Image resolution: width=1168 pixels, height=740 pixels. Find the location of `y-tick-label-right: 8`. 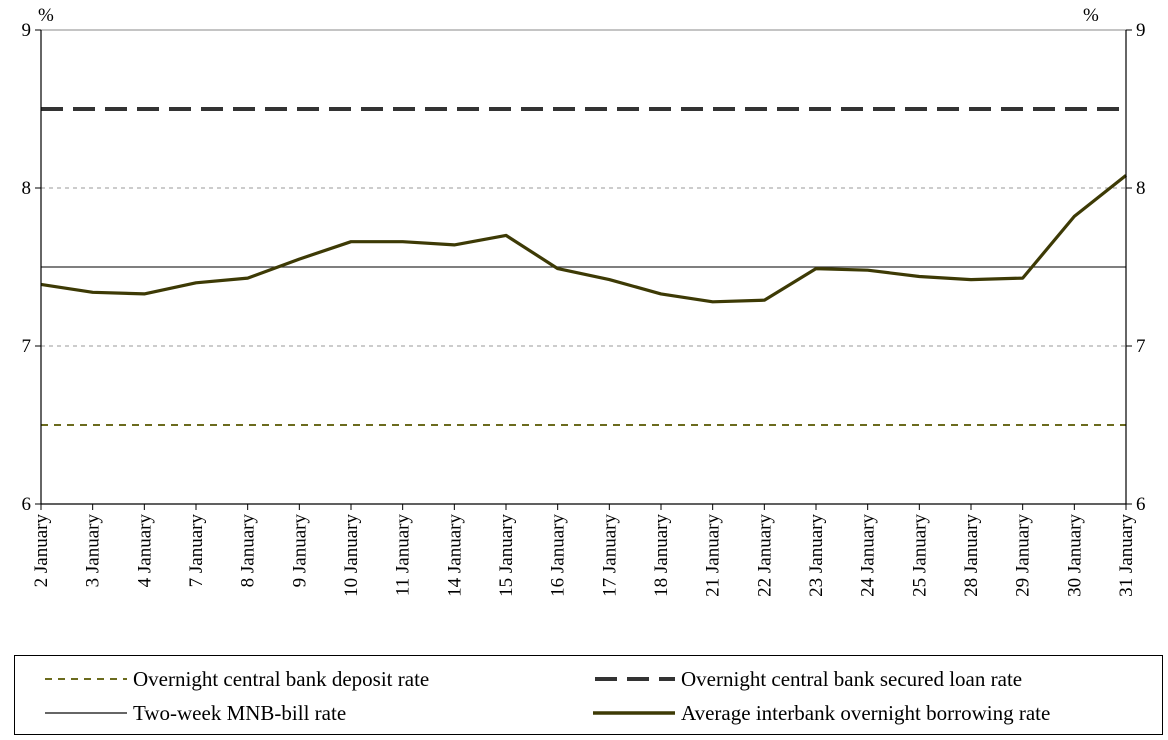

y-tick-label-right: 8 is located at coordinates (1141, 188).